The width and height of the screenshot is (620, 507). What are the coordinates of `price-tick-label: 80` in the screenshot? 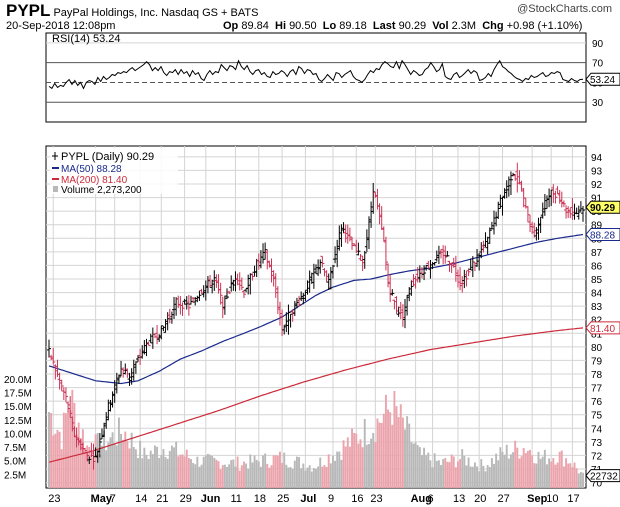 It's located at (597, 348).